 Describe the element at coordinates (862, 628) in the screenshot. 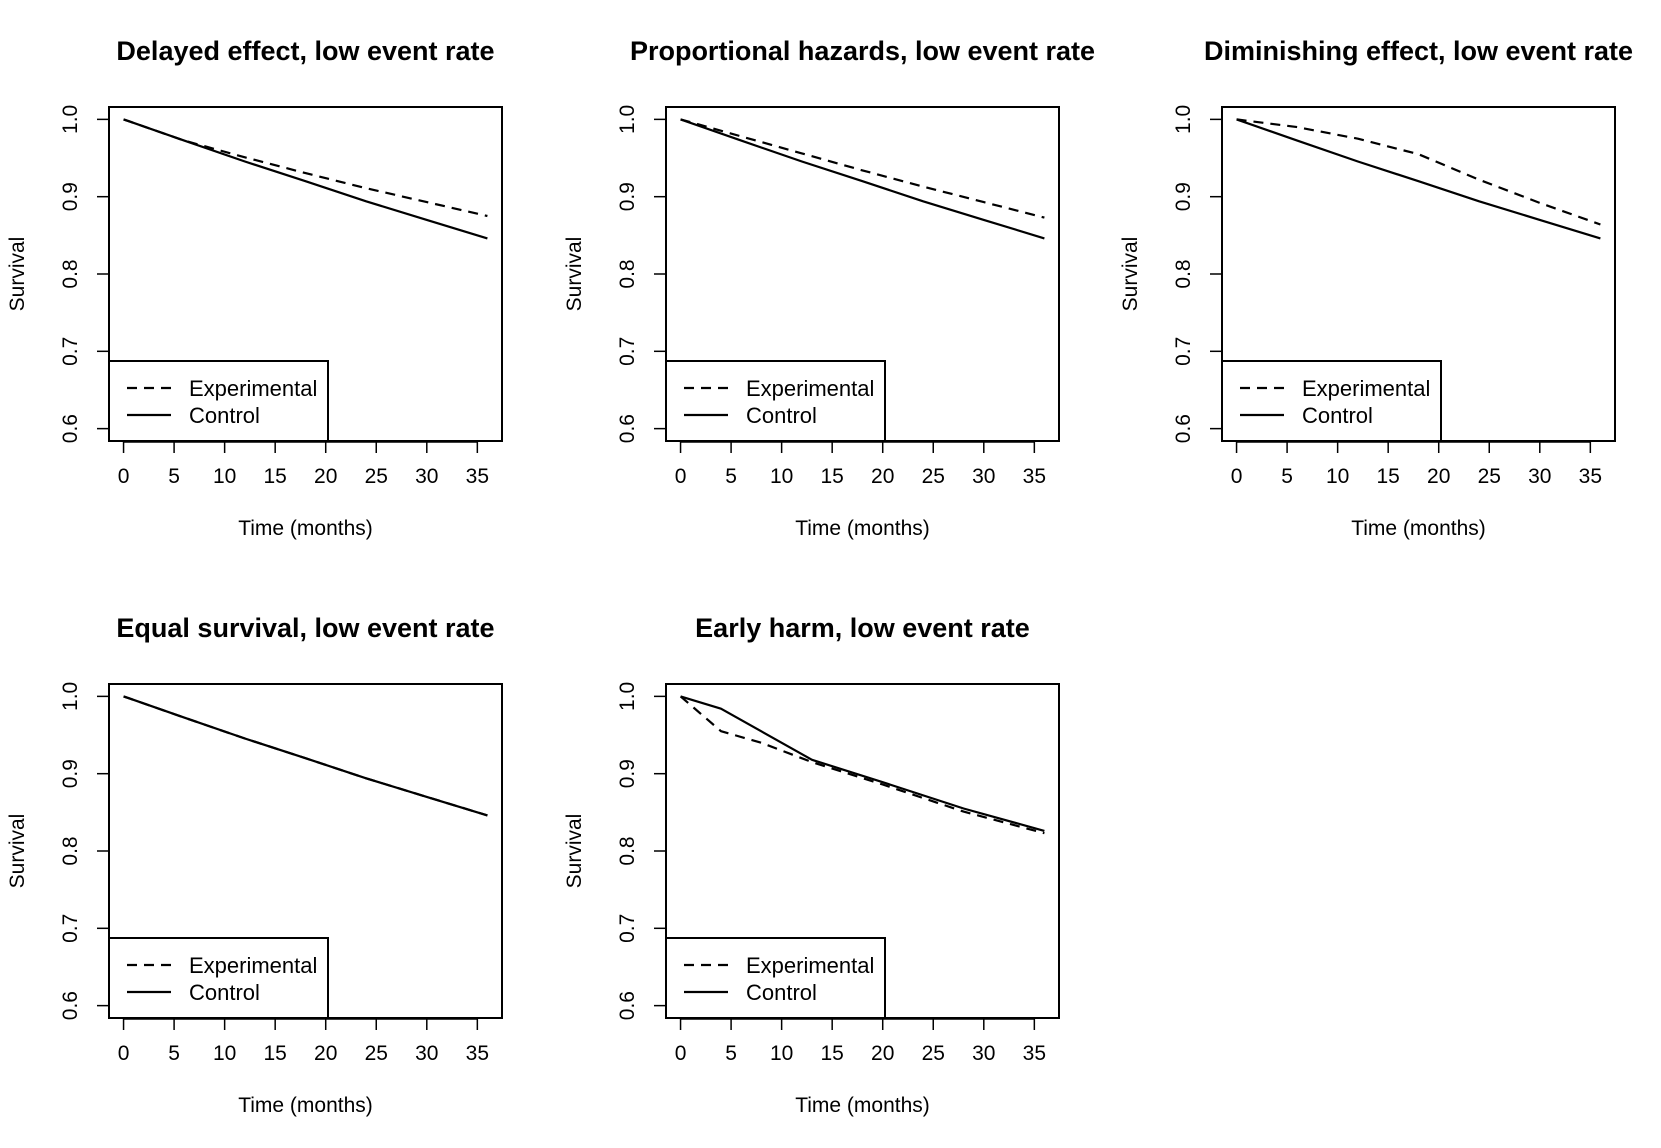

I see `chart-title: Early harm, low event rate` at that location.